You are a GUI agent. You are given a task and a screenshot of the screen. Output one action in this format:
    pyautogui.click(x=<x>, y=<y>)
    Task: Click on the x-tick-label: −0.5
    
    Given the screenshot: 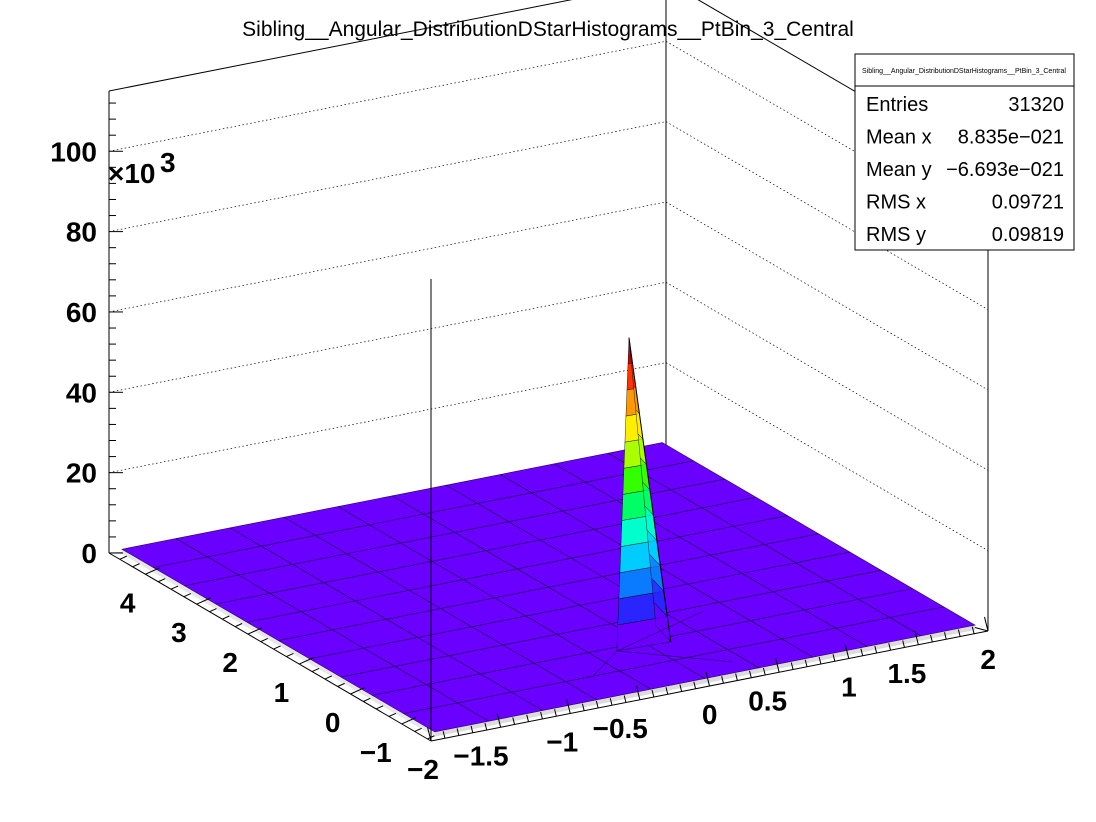 What is the action you would take?
    pyautogui.click(x=620, y=728)
    